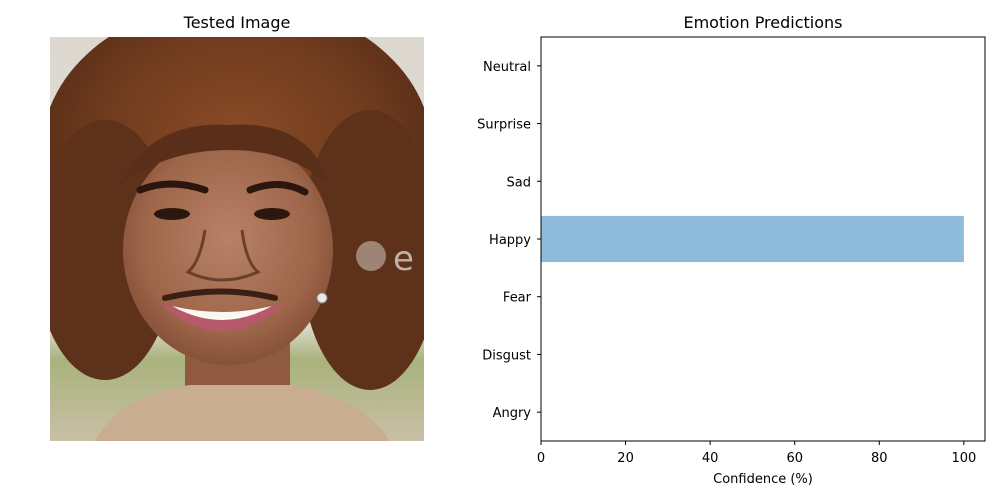 Image resolution: width=1000 pixels, height=500 pixels. What do you see at coordinates (763, 479) in the screenshot?
I see `x-axis-label: Confidence (%)` at bounding box center [763, 479].